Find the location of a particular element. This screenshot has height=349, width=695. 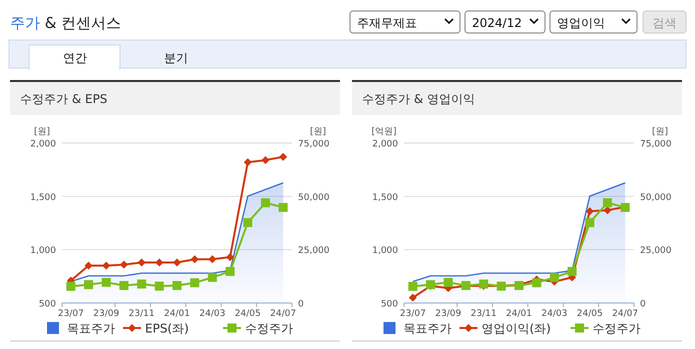

legend-label: 영업이익(좌) is located at coordinates (516, 329).